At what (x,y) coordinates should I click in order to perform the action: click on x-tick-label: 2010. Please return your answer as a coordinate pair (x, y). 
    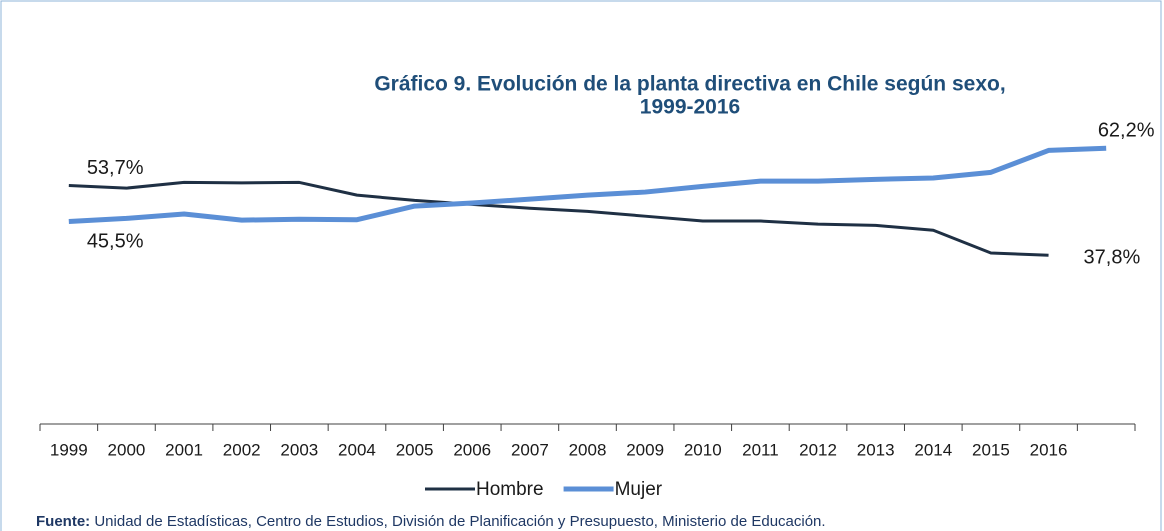
    Looking at the image, I should click on (703, 449).